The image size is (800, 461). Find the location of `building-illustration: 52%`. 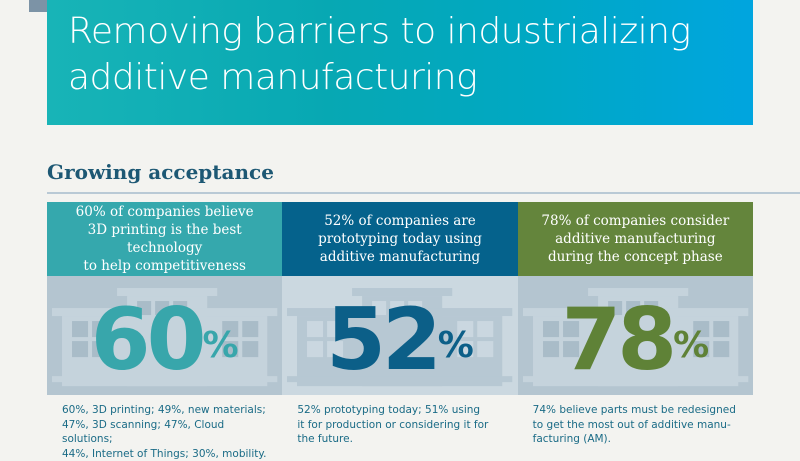

building-illustration: 52% is located at coordinates (400, 335).